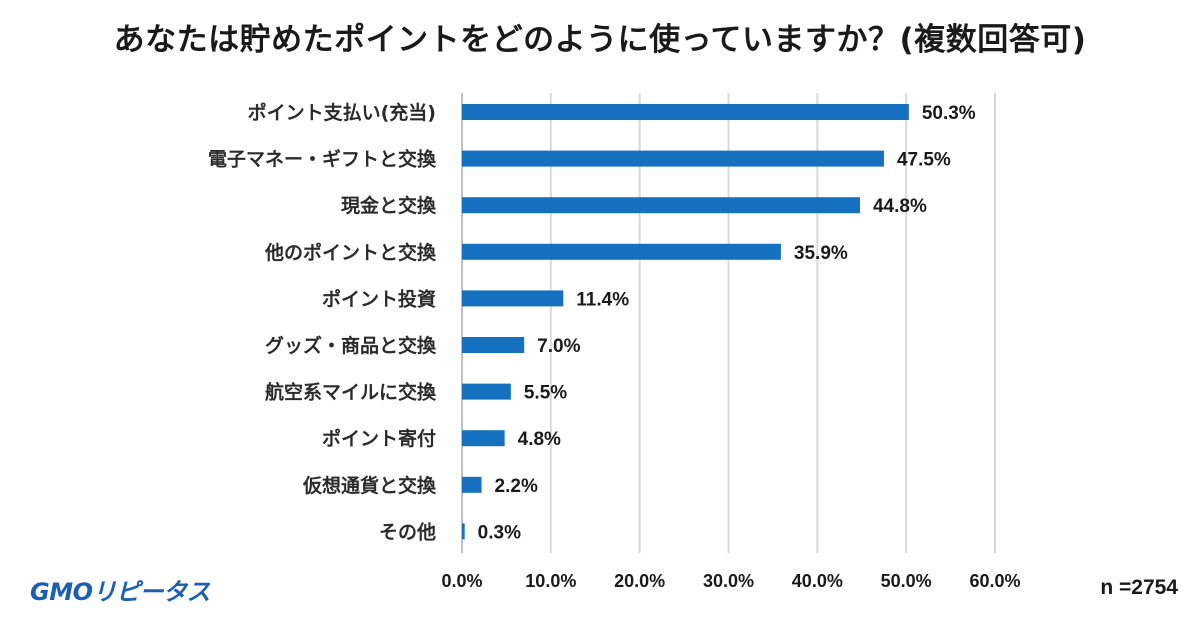 The height and width of the screenshot is (628, 1200). I want to click on category-label: 航空系マイルに交換, so click(351, 392).